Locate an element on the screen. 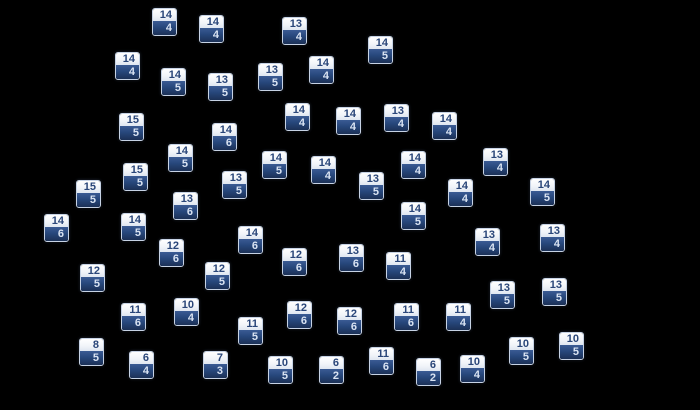 The height and width of the screenshot is (410, 700). stat-tile: 8 5 is located at coordinates (91, 352).